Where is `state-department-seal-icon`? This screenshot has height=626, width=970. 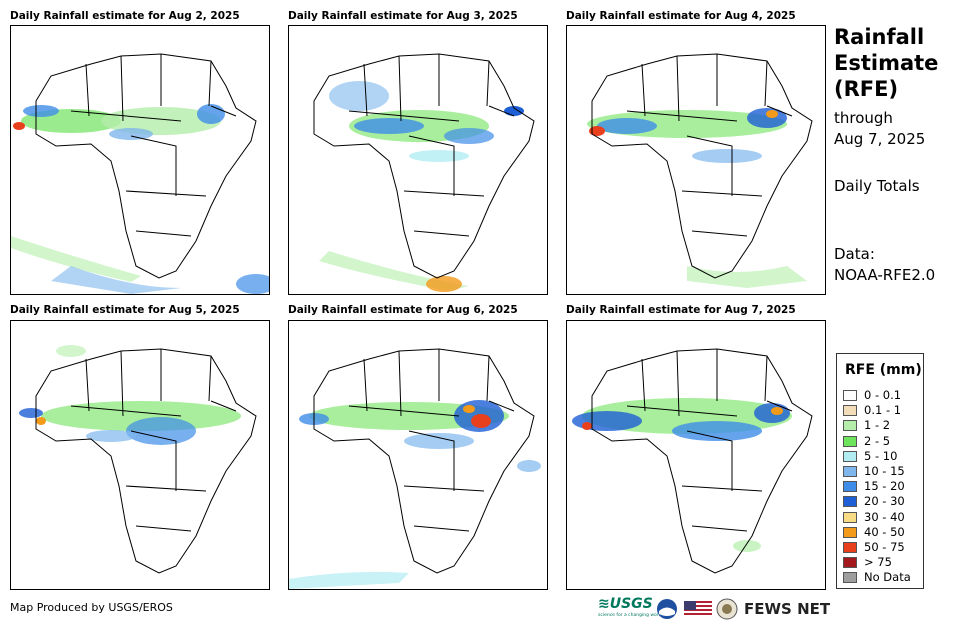 state-department-seal-icon is located at coordinates (727, 609).